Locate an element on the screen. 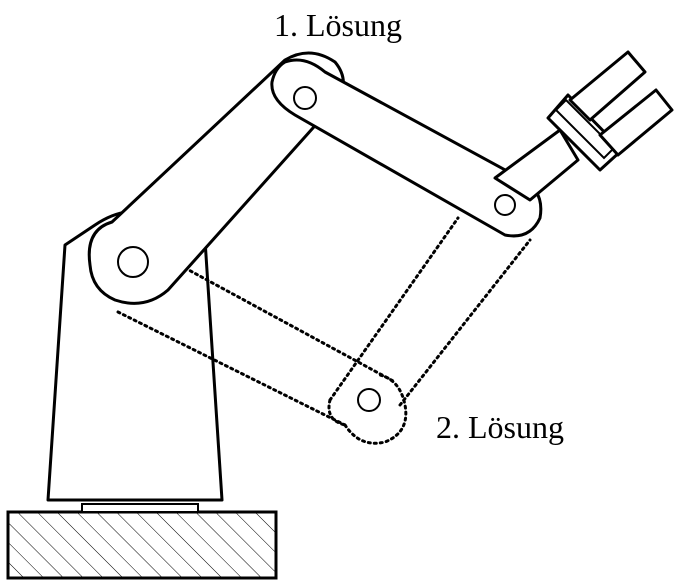  gripper-finger-upper is located at coordinates (607, 86).